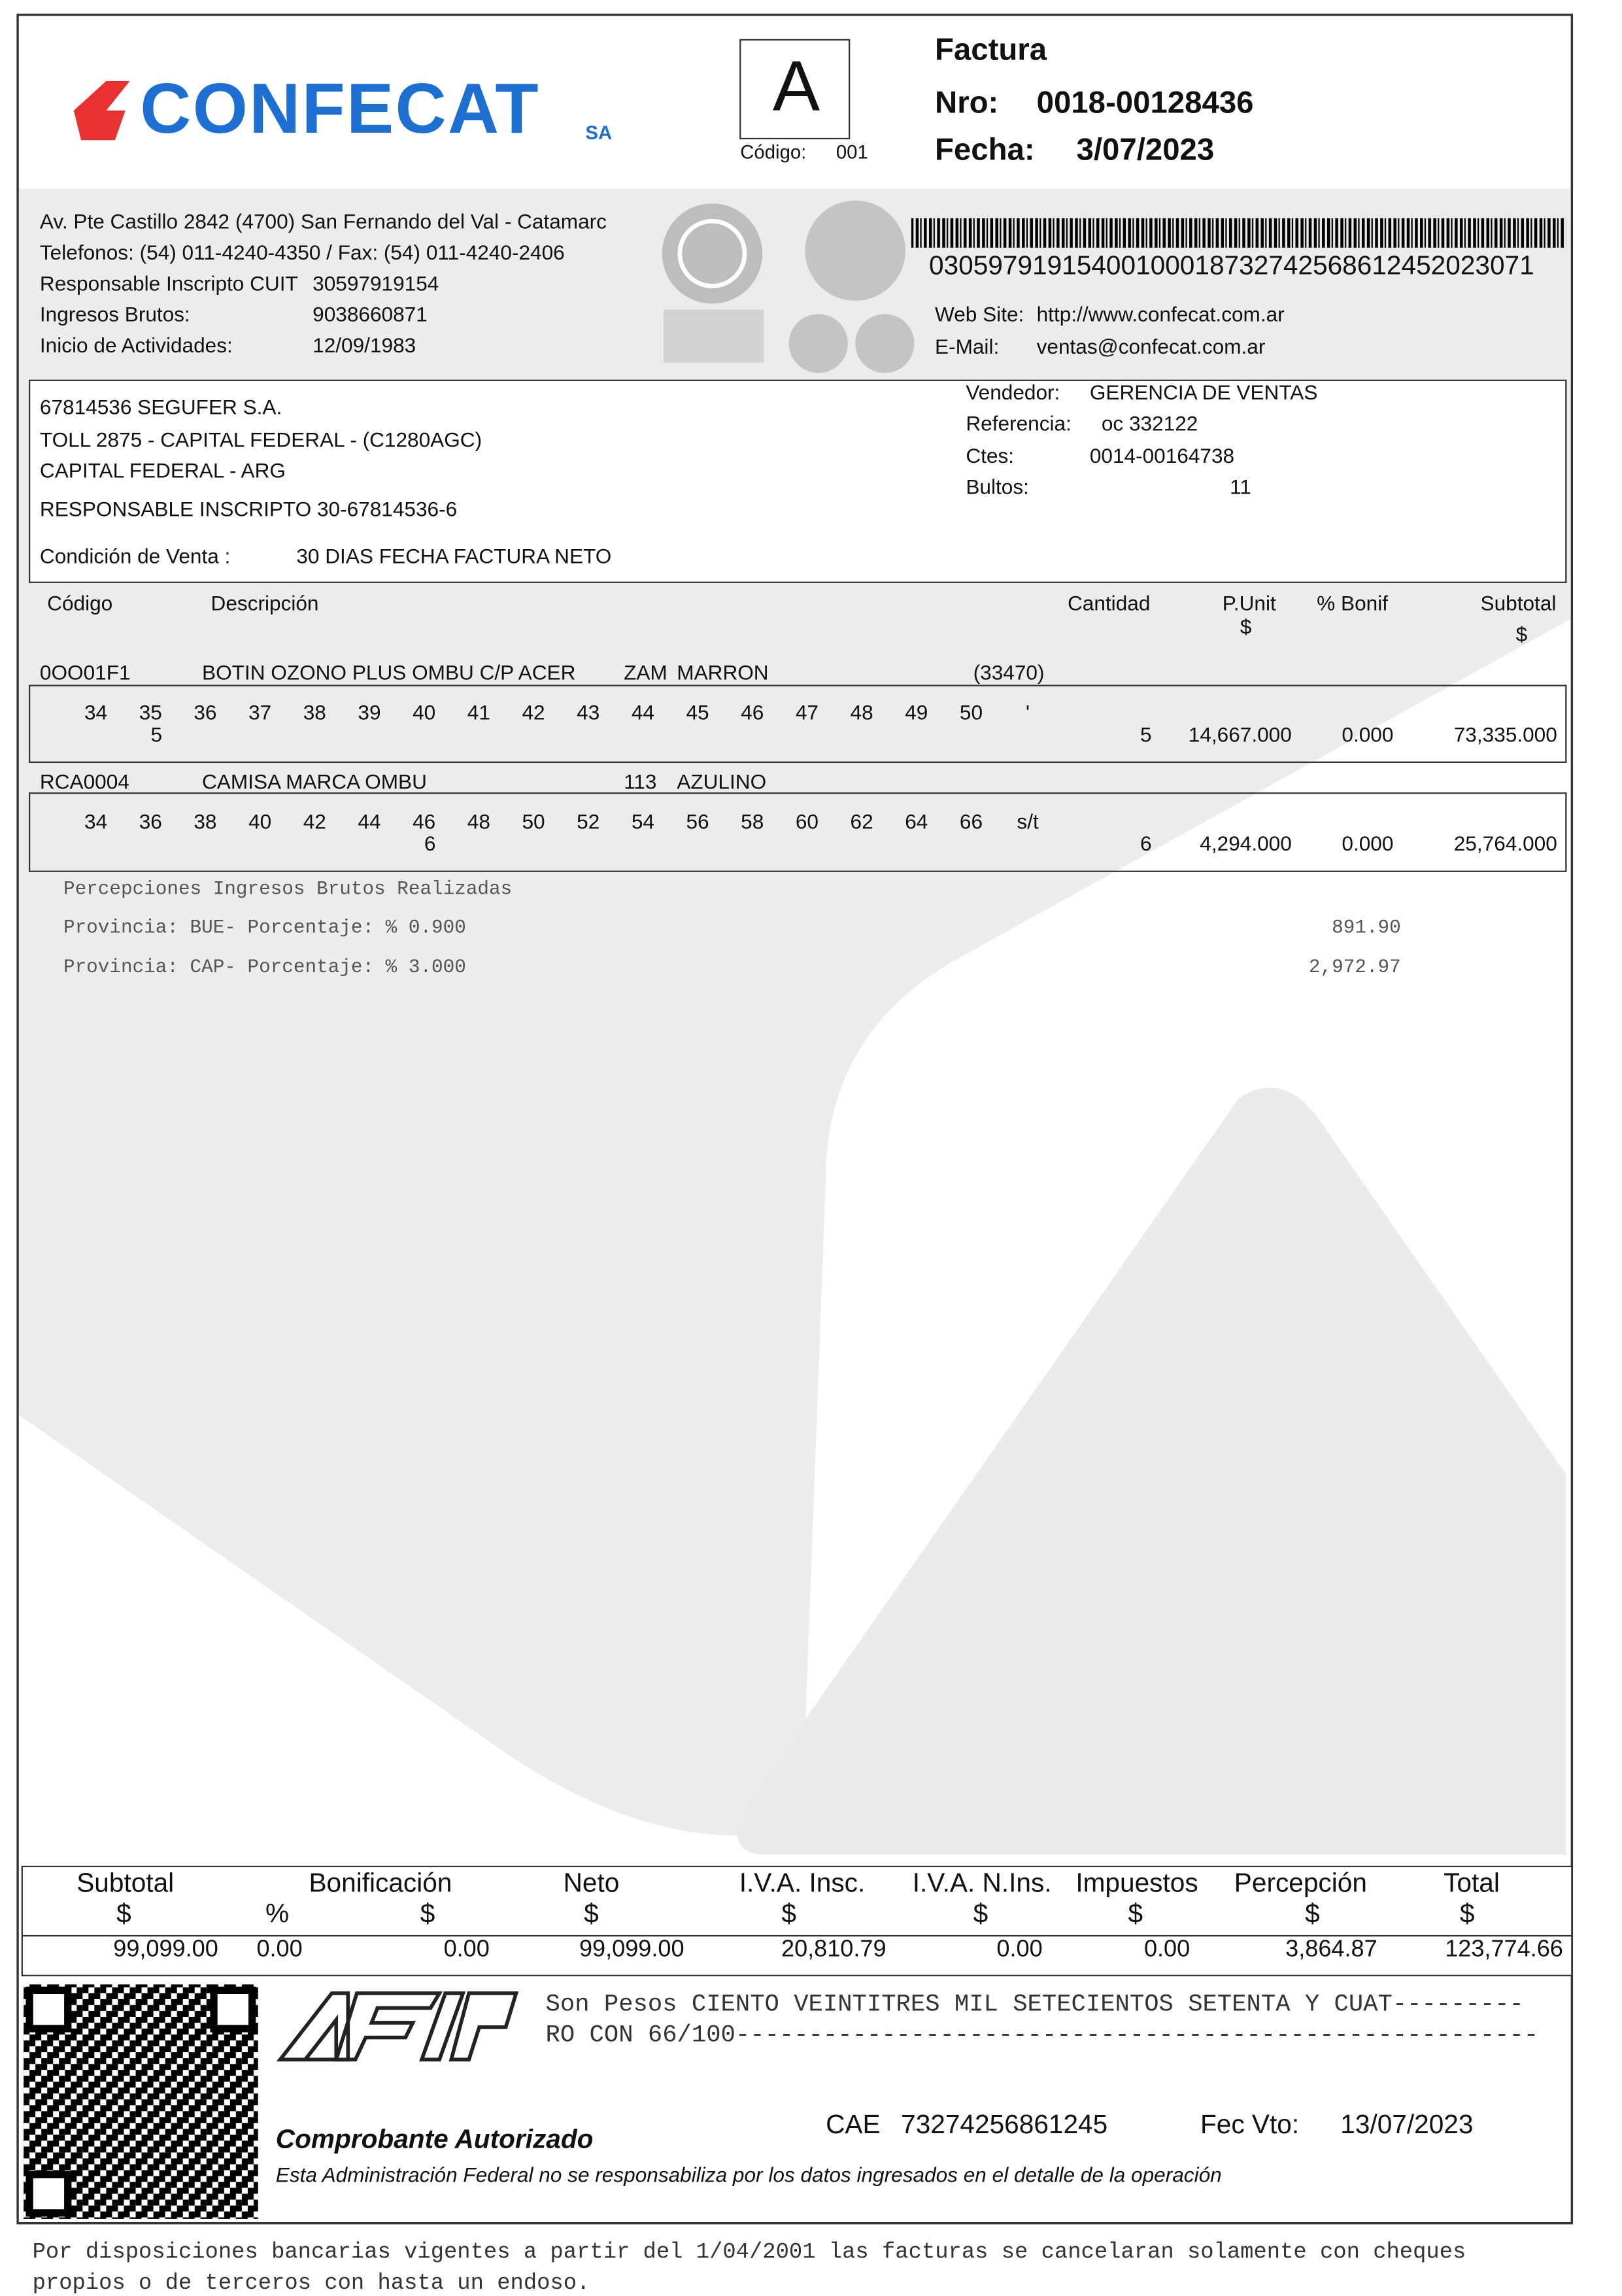 This screenshot has width=1622, height=2296. I want to click on afip-logo, so click(397, 2027).